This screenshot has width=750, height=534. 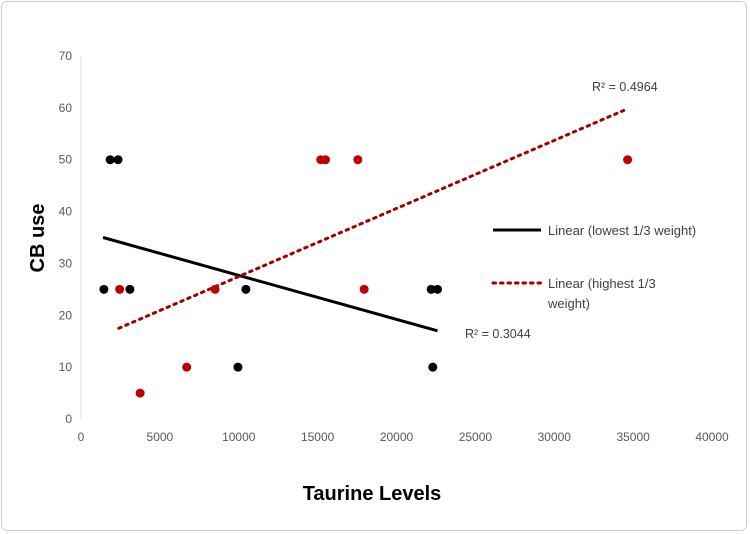 I want to click on legend-label-highest-line1: Linear (highest 1/3, so click(x=602, y=283).